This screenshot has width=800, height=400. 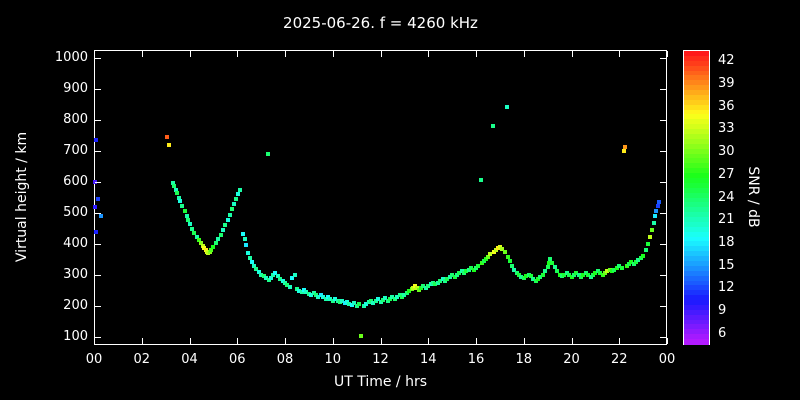 What do you see at coordinates (726, 106) in the screenshot?
I see `colorbar-tick-label: 36` at bounding box center [726, 106].